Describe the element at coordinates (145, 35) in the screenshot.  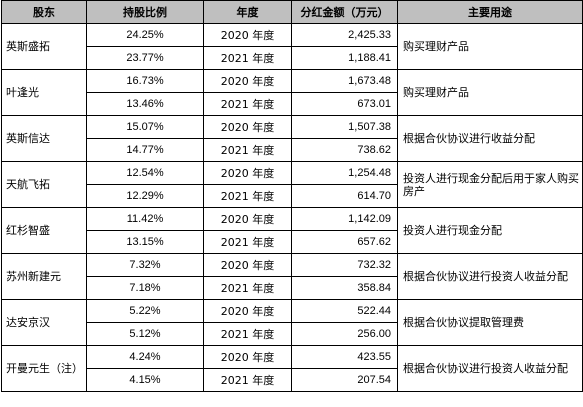
I see `ratio-cell: 24.25%` at that location.